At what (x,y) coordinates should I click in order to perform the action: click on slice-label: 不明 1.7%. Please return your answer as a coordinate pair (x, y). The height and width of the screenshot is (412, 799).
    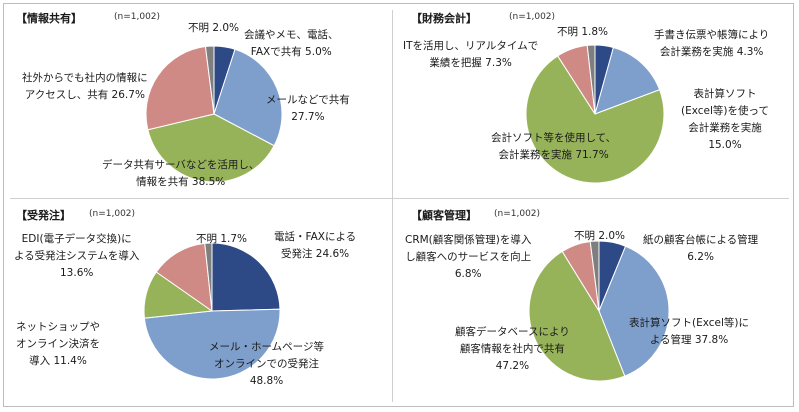
    Looking at the image, I should click on (222, 239).